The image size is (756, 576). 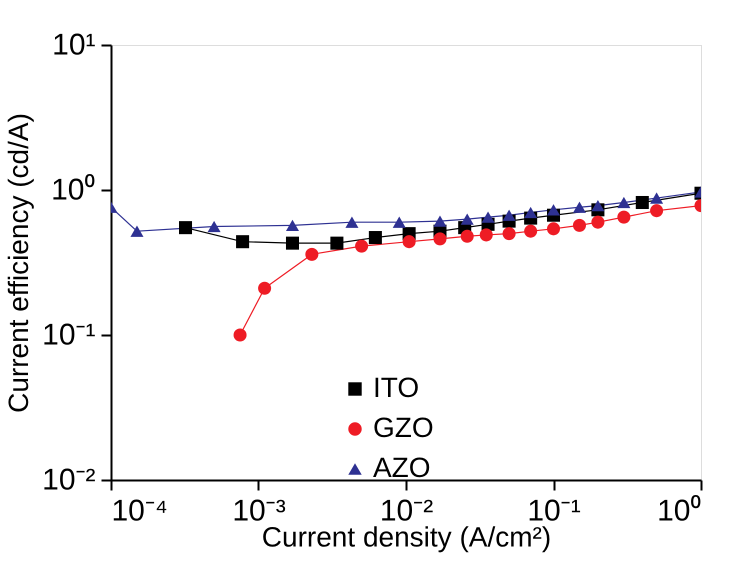 I want to click on legend-label: GZO, so click(x=403, y=427).